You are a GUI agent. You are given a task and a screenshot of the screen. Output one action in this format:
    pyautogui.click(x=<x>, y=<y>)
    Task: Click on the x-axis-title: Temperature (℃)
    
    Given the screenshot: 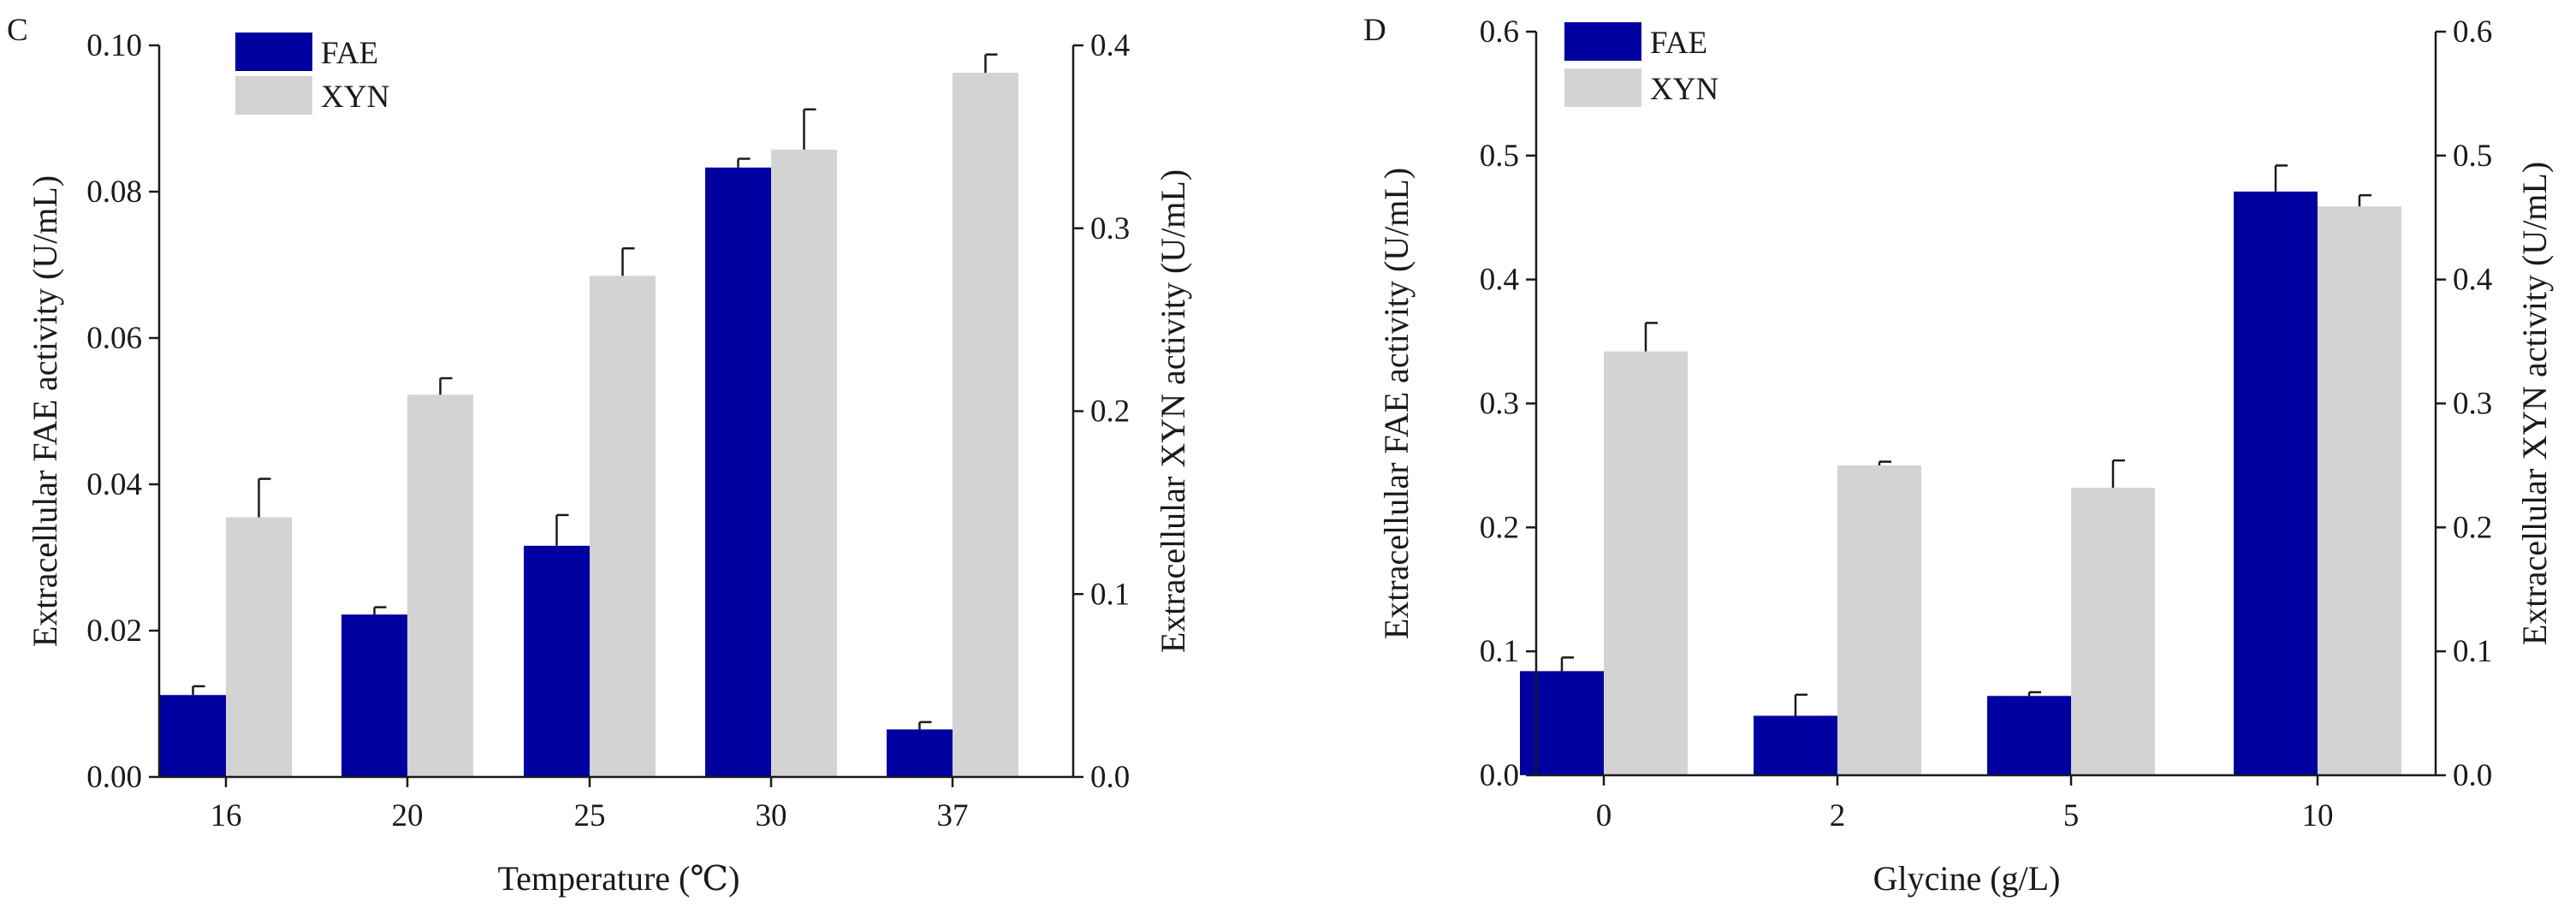 What is the action you would take?
    pyautogui.click(x=619, y=878)
    